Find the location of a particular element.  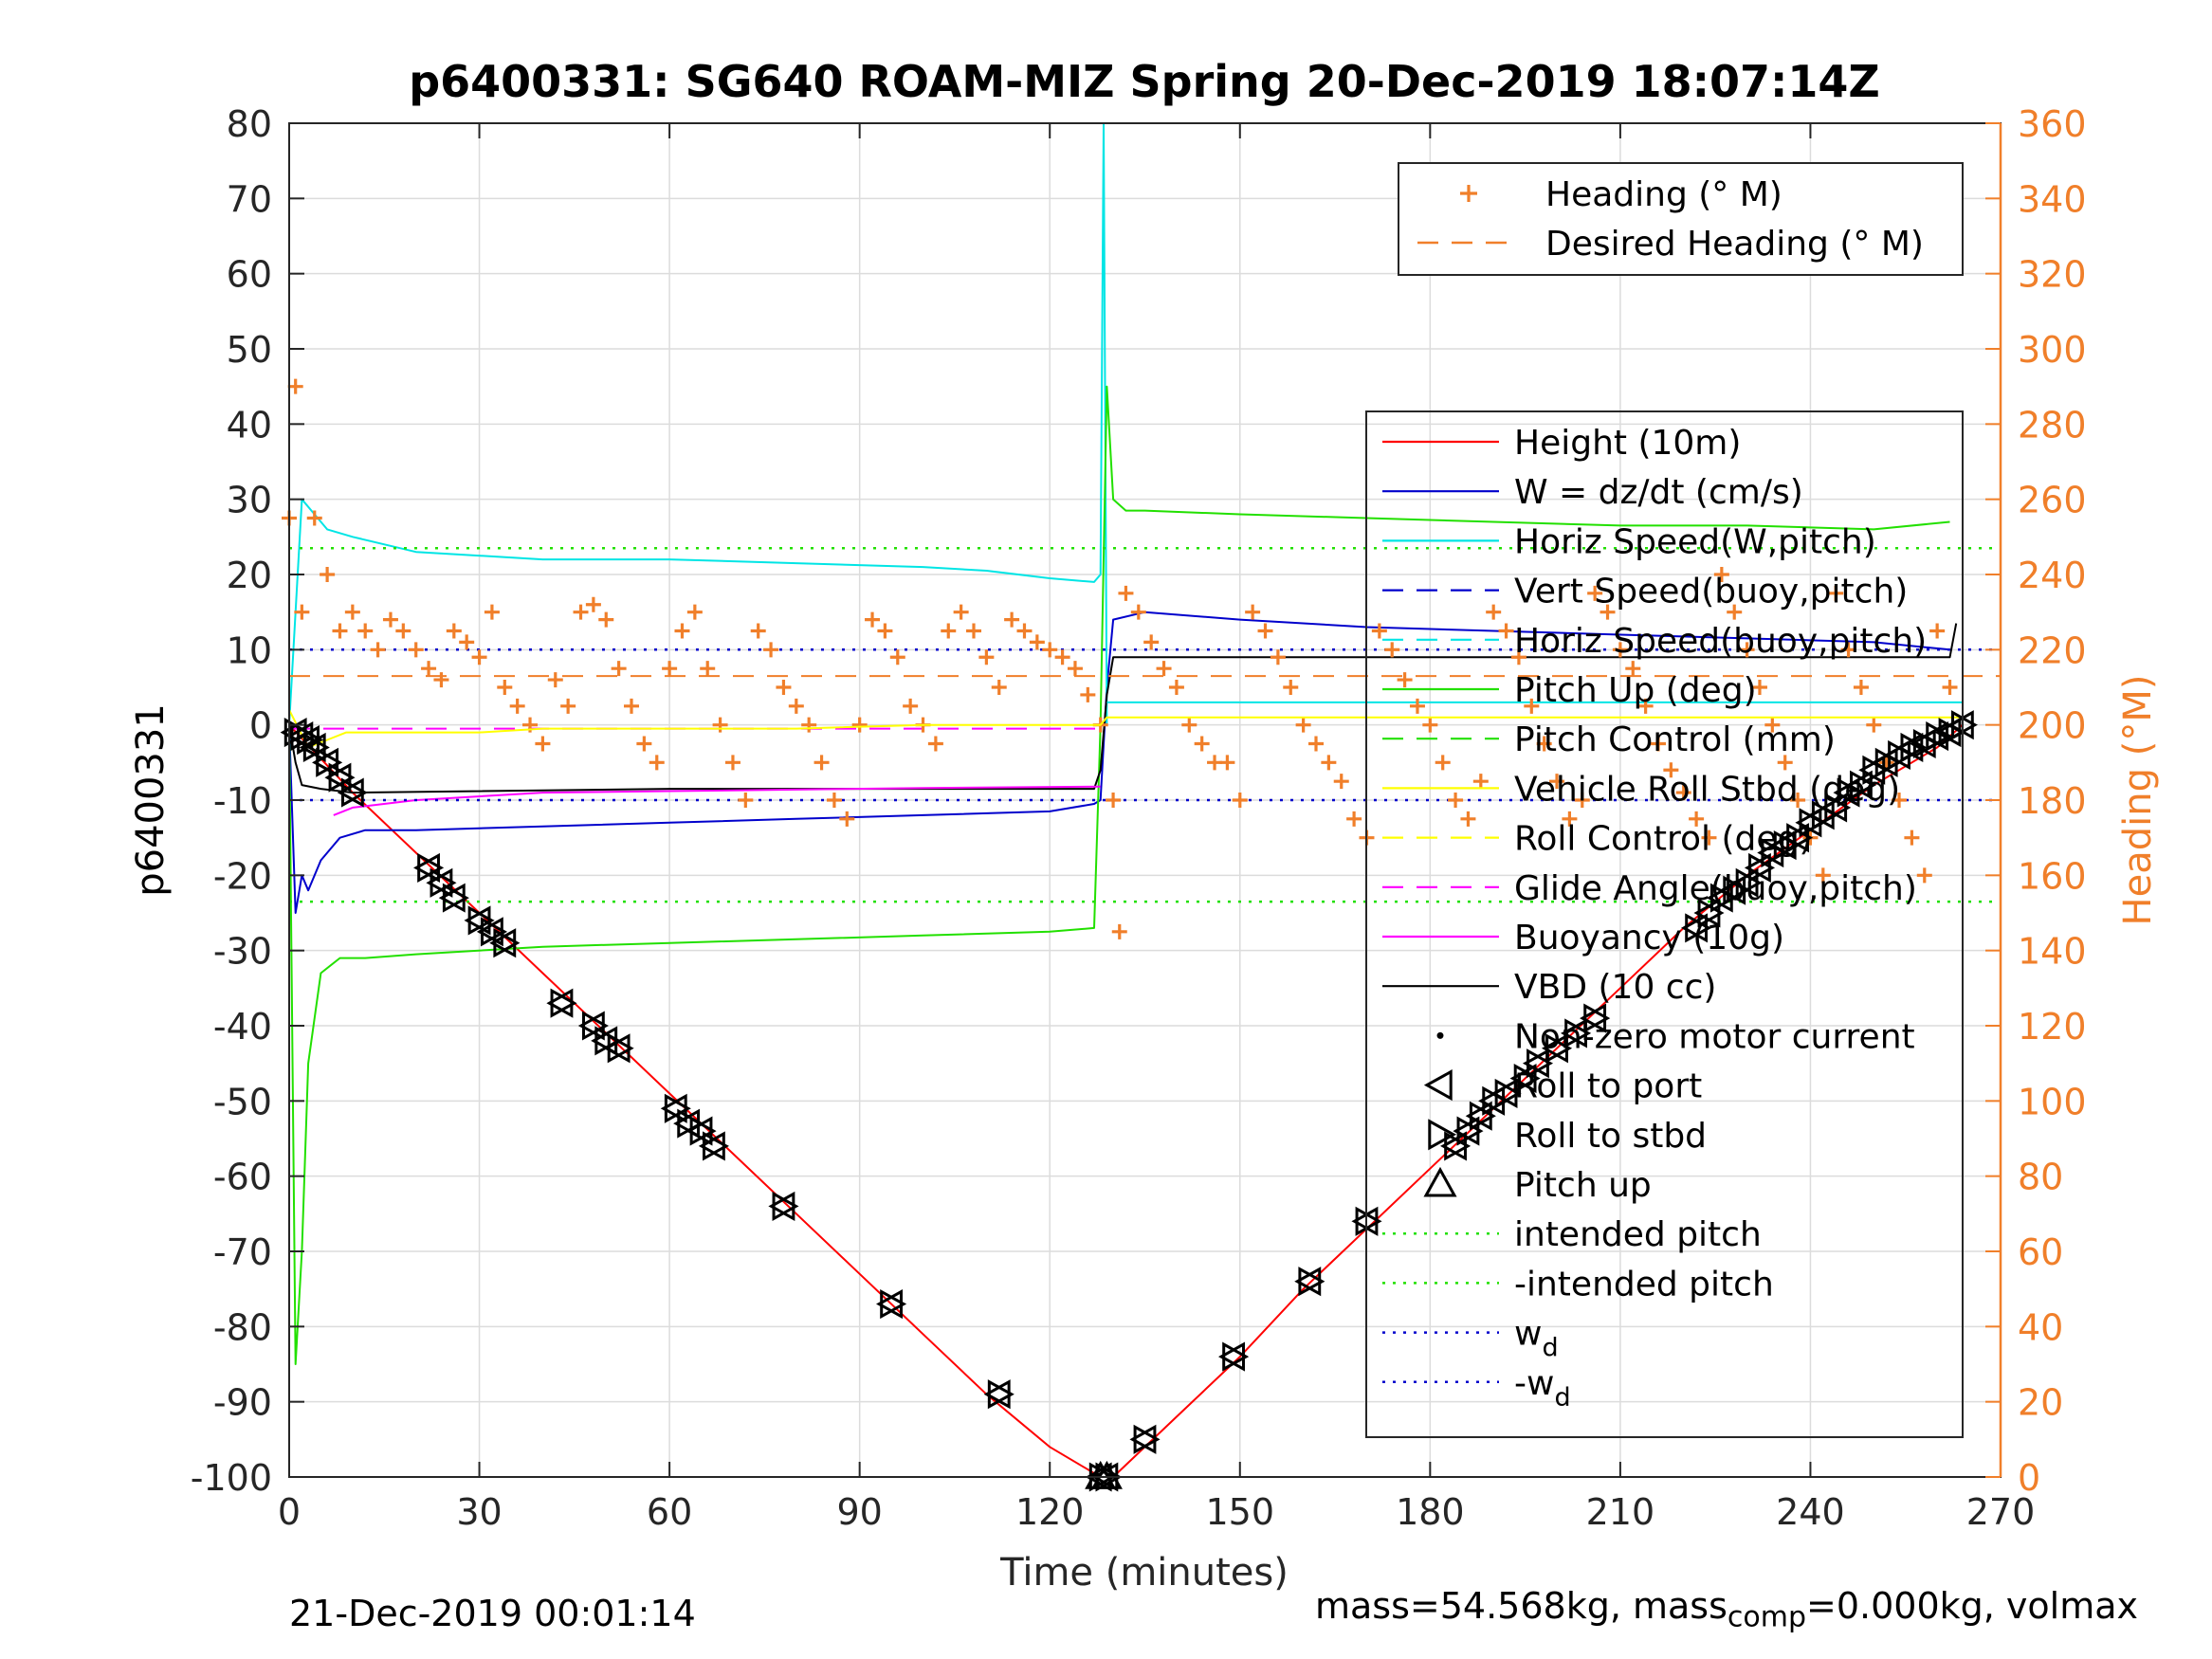

y-tick-label-left: 40 is located at coordinates (249, 425).